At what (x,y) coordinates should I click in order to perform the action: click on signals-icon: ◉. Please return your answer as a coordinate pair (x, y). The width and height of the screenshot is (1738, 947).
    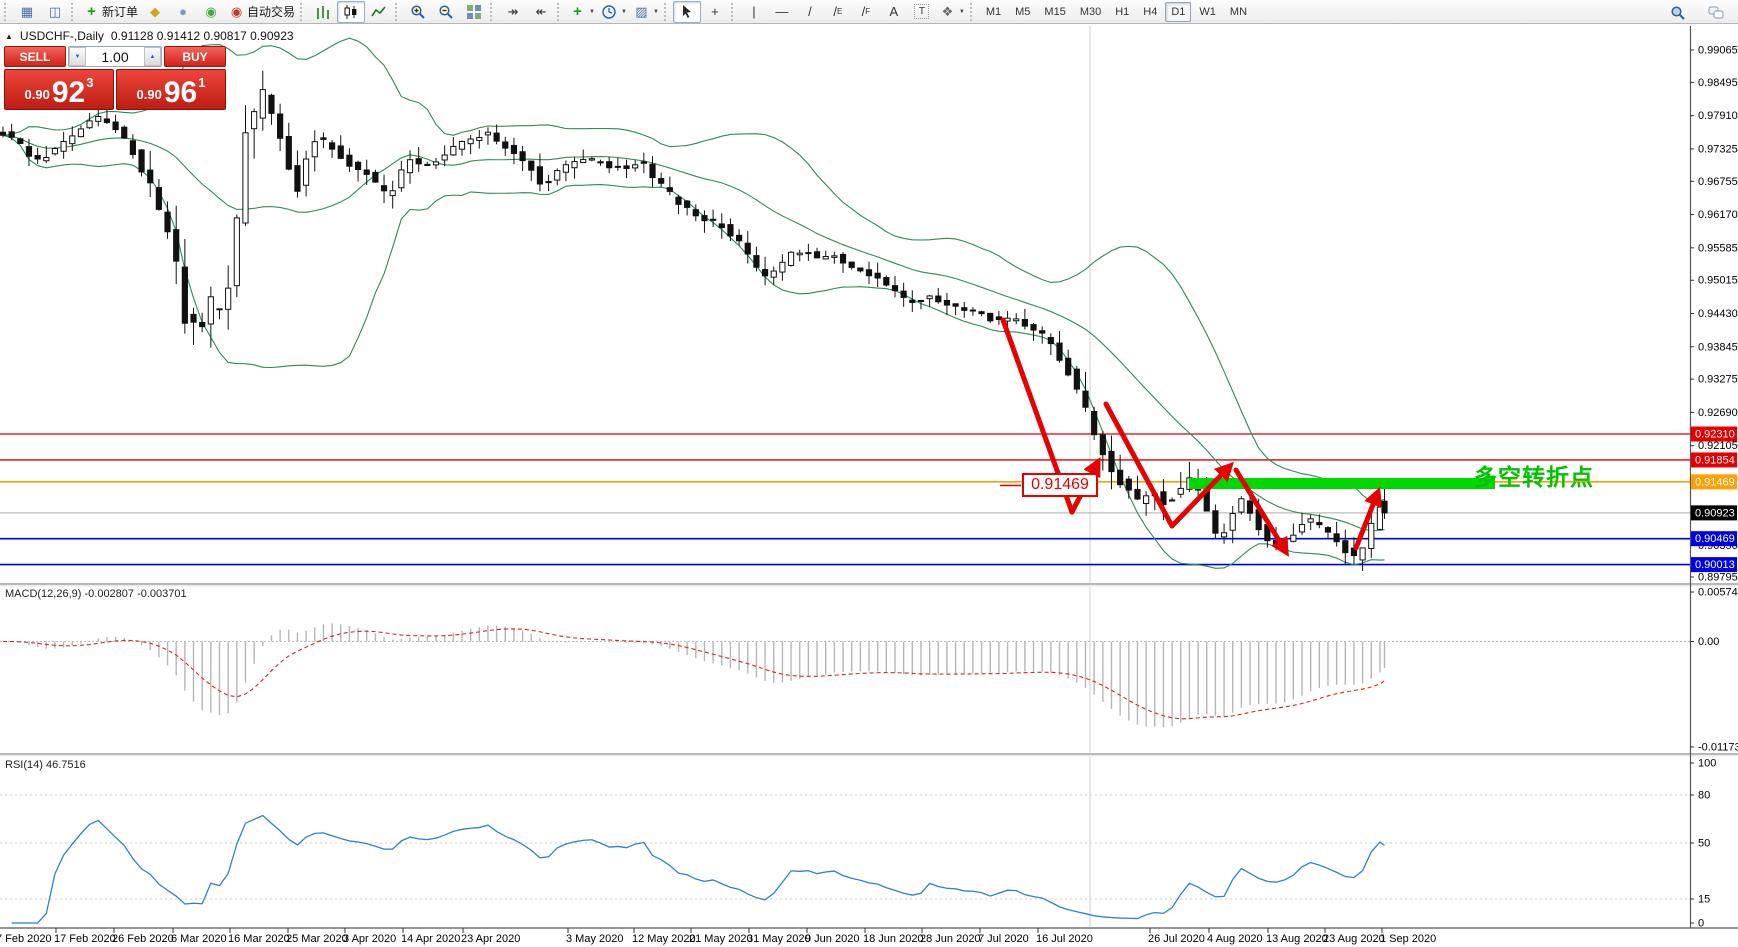
    Looking at the image, I should click on (211, 11).